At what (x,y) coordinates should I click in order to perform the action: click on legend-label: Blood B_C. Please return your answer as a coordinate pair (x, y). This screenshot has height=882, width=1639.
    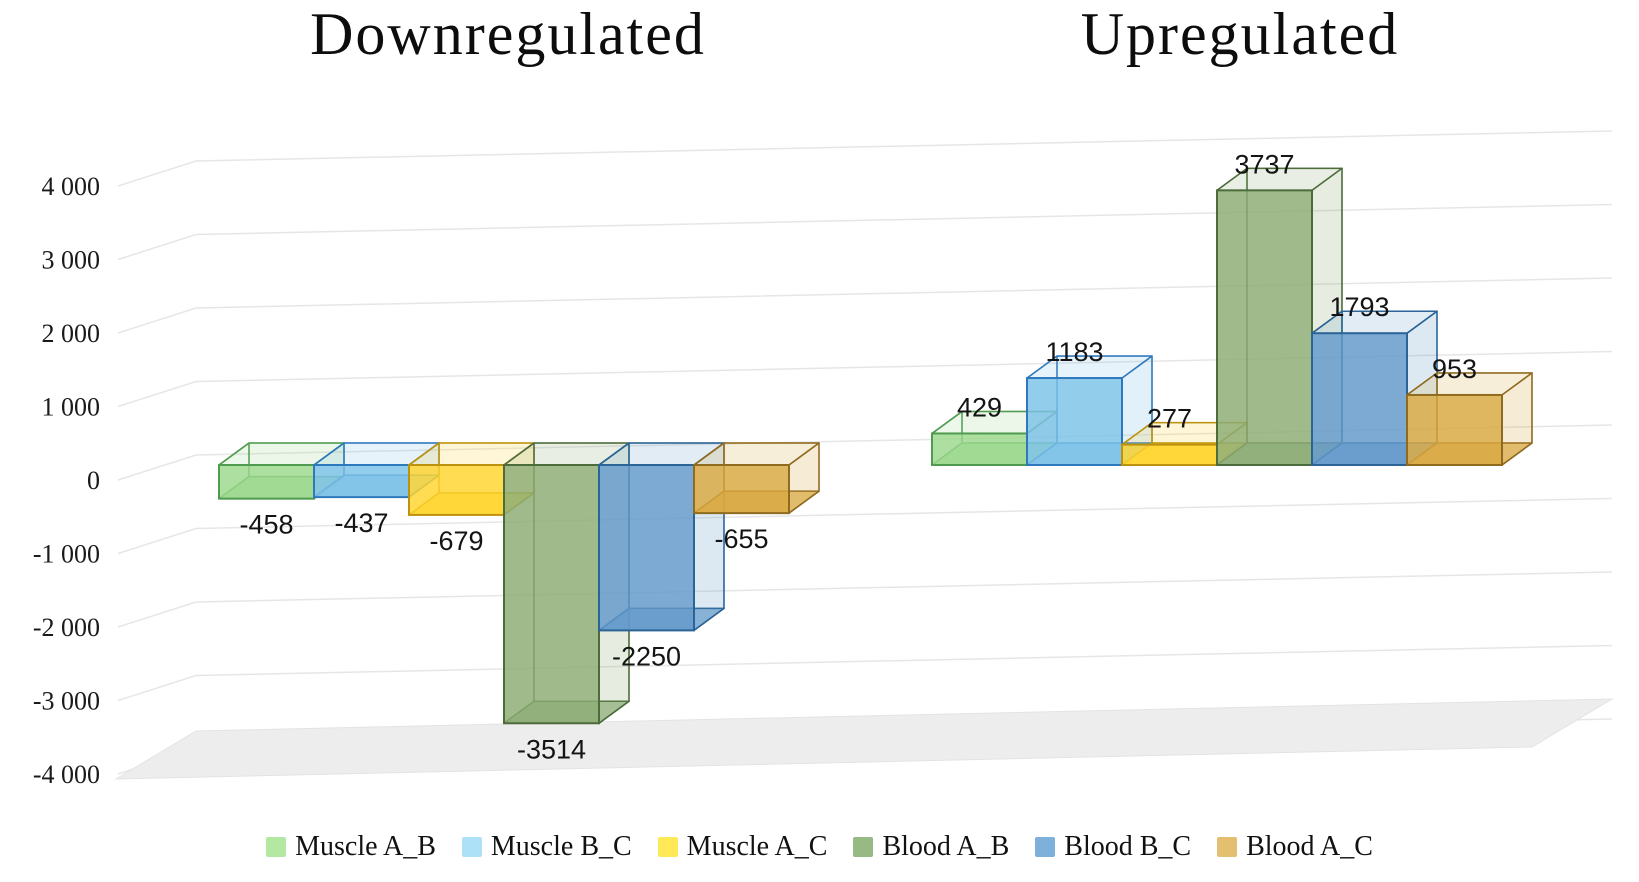
    Looking at the image, I should click on (1128, 846).